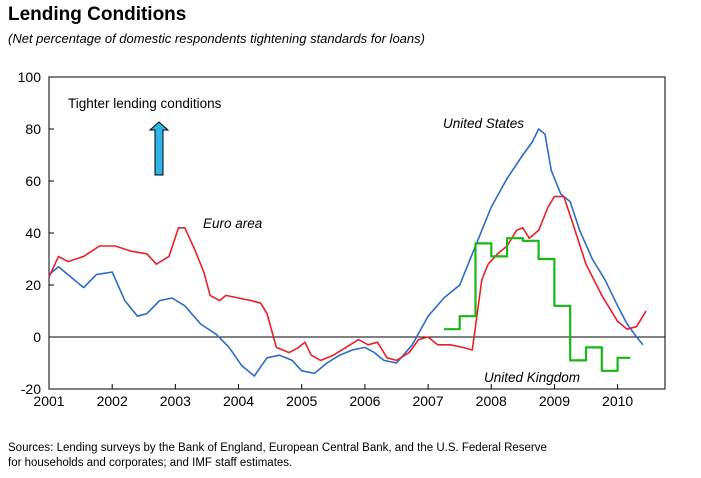  Describe the element at coordinates (33, 233) in the screenshot. I see `y-tick-label: 40` at that location.